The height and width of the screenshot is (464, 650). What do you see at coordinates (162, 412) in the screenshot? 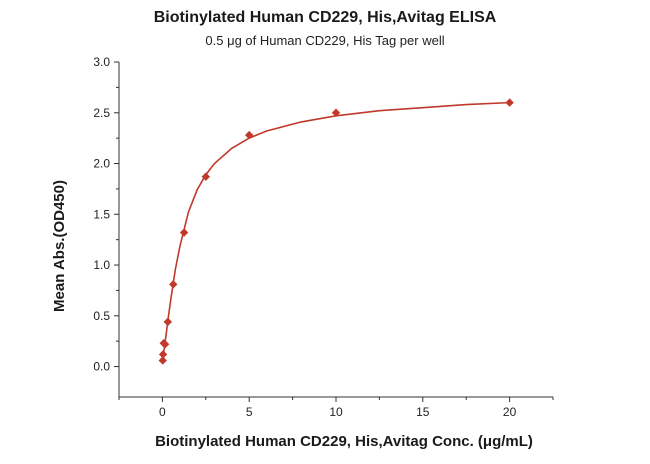
I see `x-tick-label: 0` at bounding box center [162, 412].